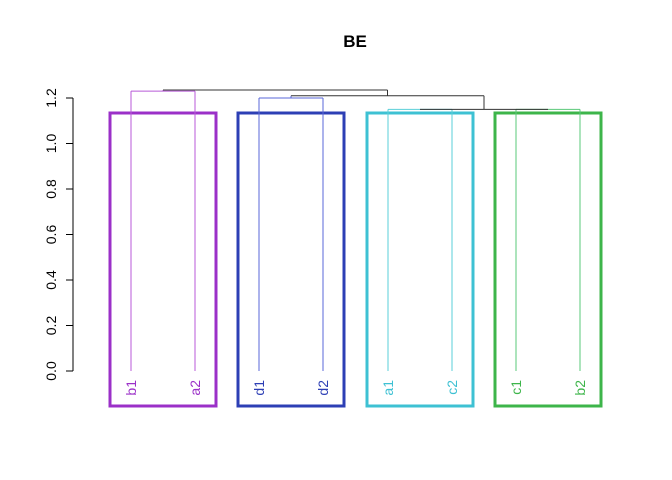 This screenshot has width=672, height=480. I want to click on chart-title: BE, so click(355, 41).